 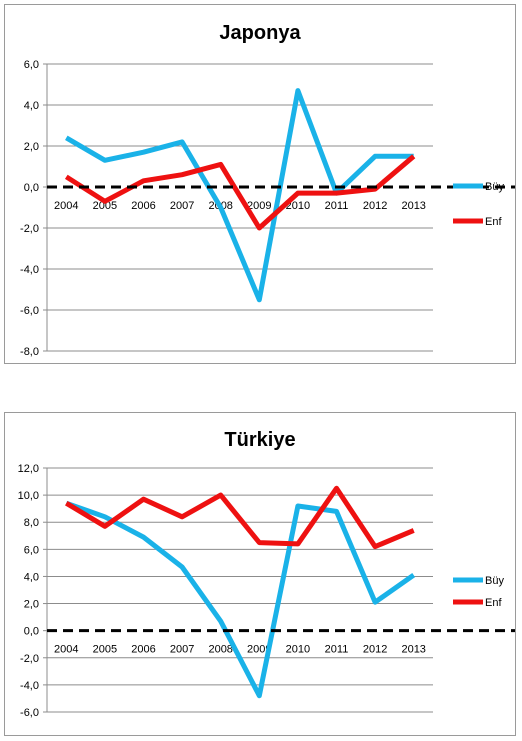 I want to click on y-tick-label: 8,0, so click(x=31, y=523).